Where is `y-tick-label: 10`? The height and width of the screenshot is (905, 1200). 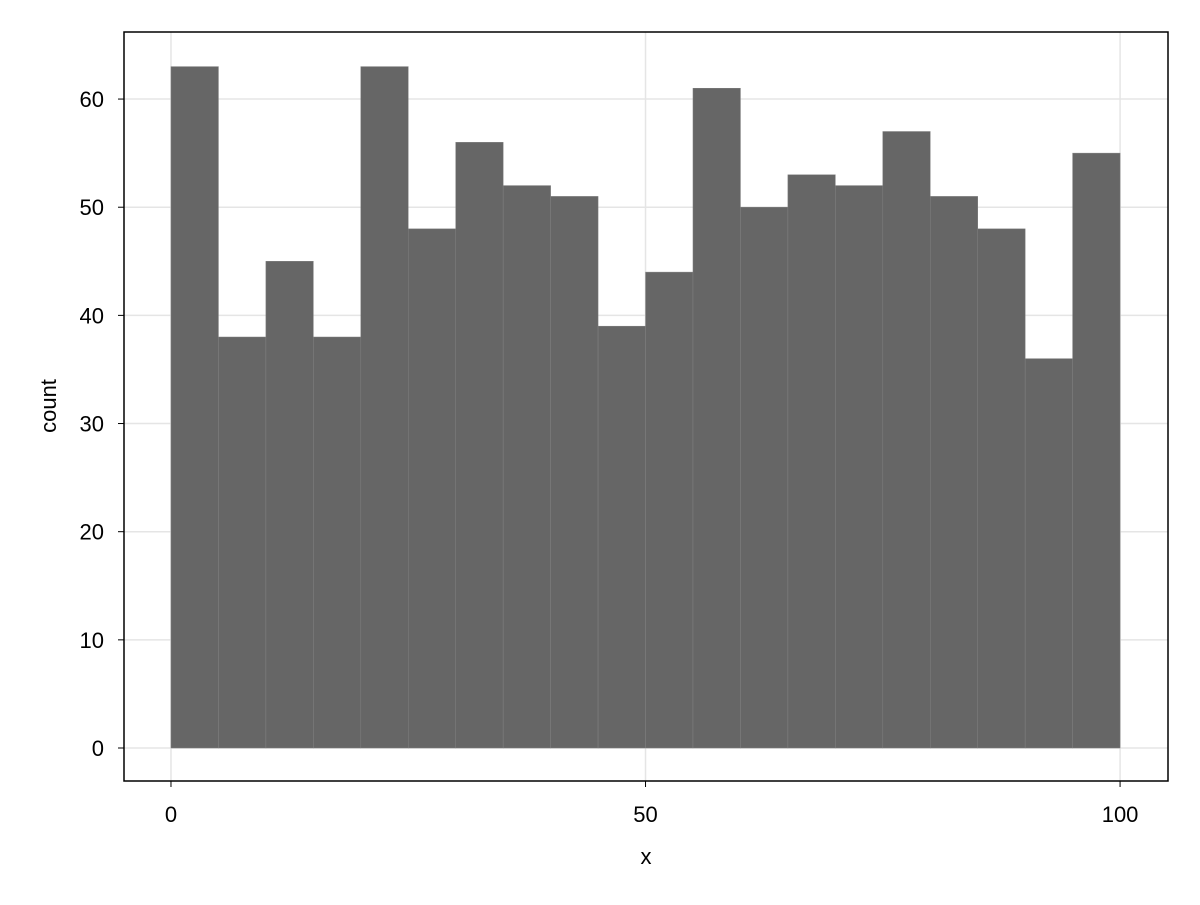 y-tick-label: 10 is located at coordinates (92, 640).